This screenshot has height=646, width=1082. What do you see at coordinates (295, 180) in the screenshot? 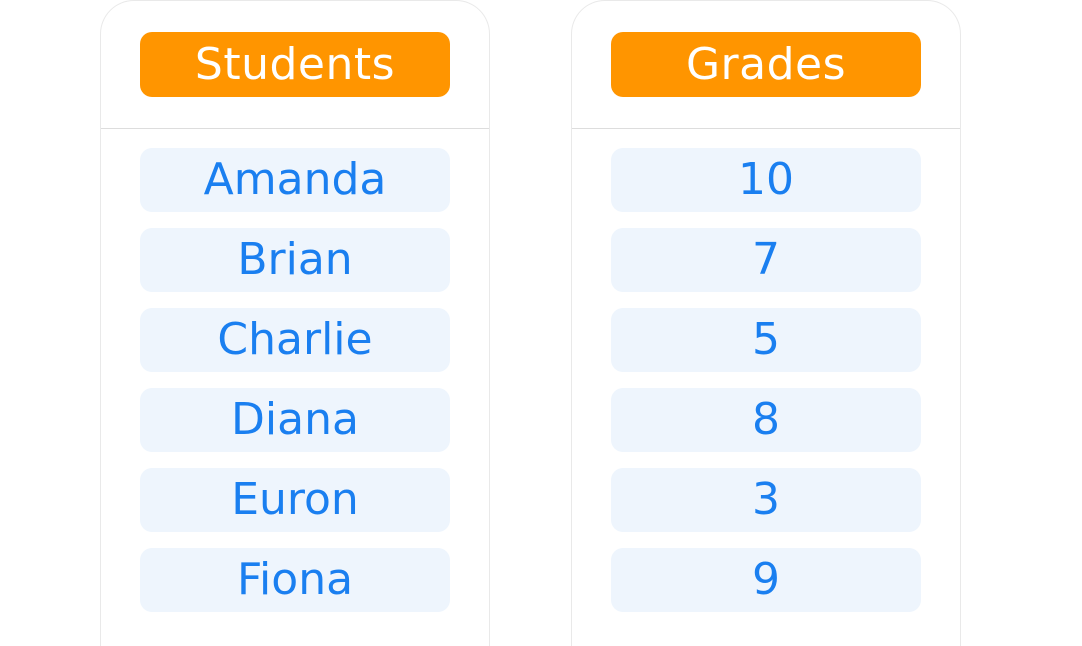
I see `student-item: Amanda` at bounding box center [295, 180].